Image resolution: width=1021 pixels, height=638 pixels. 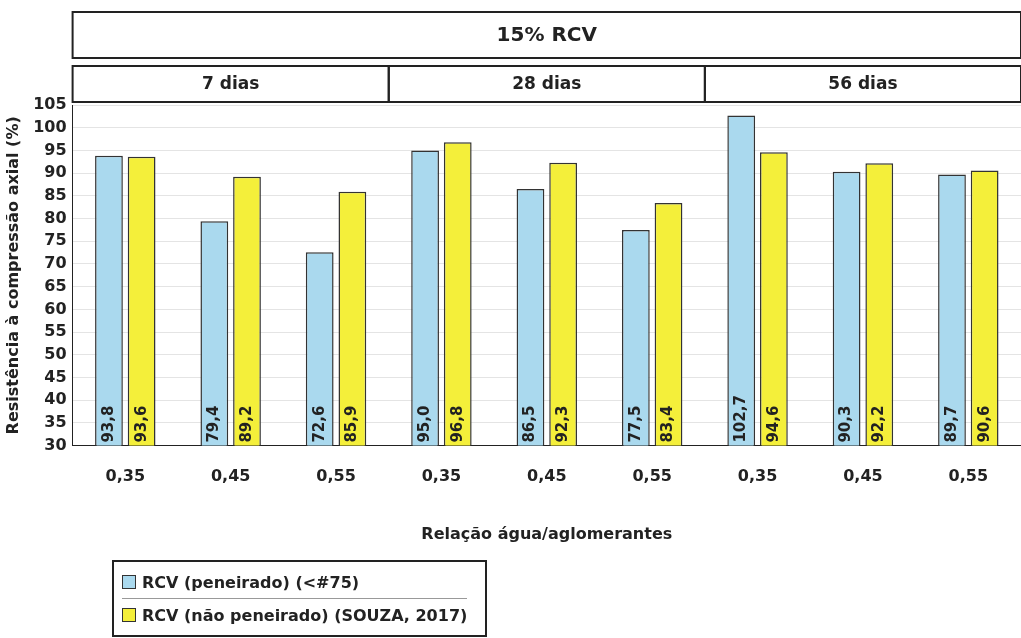 I want to click on data-label: 92,3, so click(x=562, y=424).